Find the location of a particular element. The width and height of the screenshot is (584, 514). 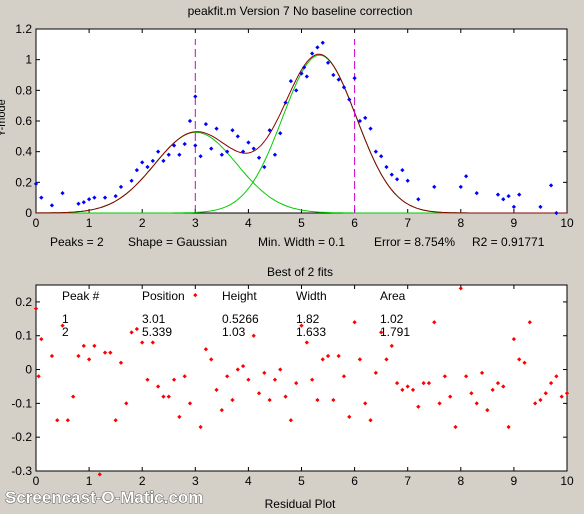

table-cell: 1 is located at coordinates (65, 319).